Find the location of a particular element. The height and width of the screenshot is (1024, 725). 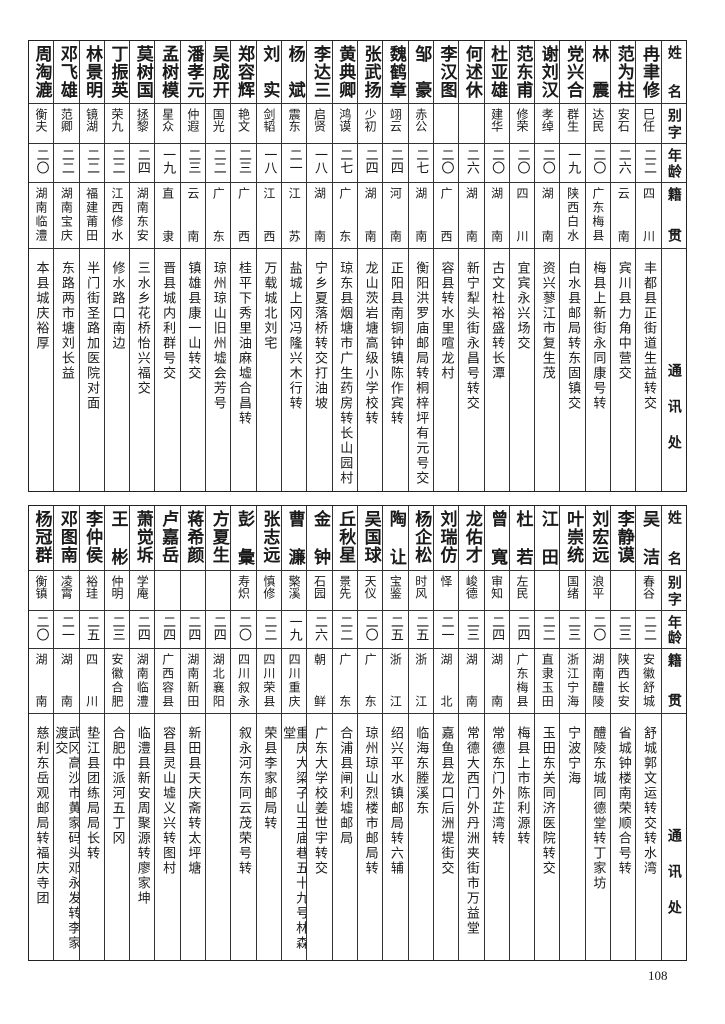

native-text: 湖南临澧 is located at coordinates (142, 681).